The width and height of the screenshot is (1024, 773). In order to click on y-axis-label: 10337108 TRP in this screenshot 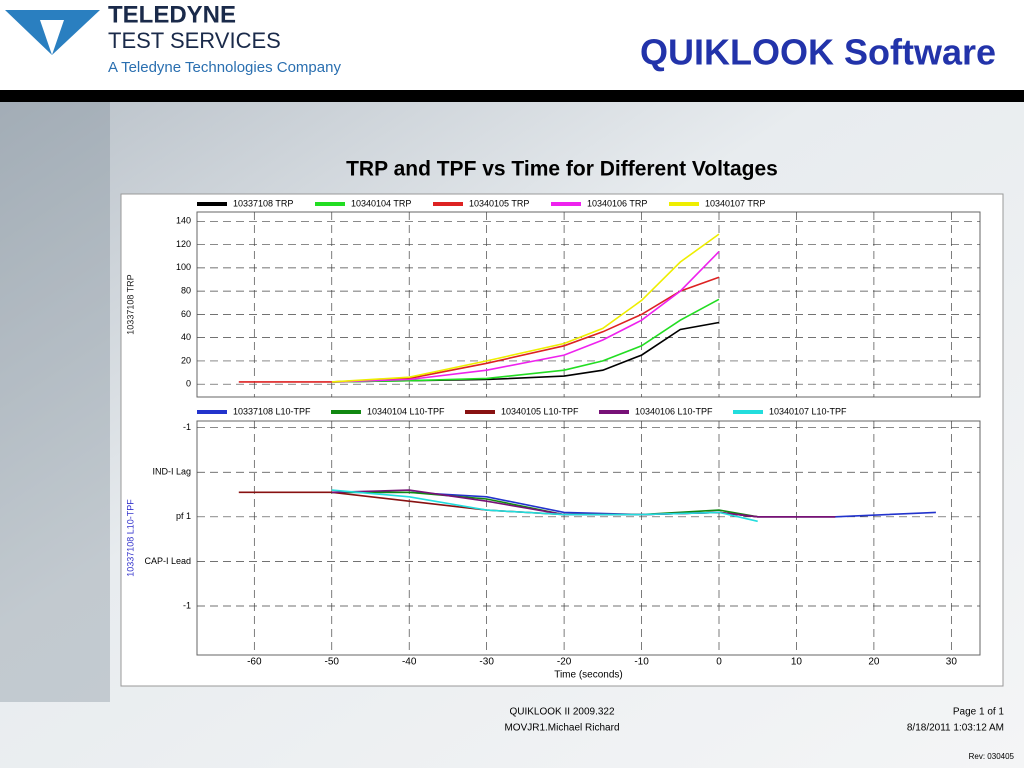, I will do `click(130, 304)`.